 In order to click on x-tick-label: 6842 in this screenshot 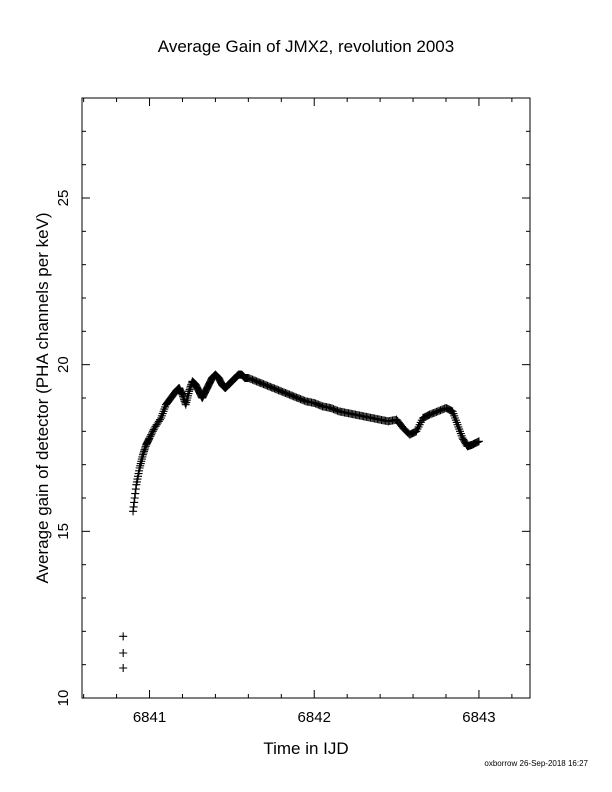, I will do `click(314, 717)`.